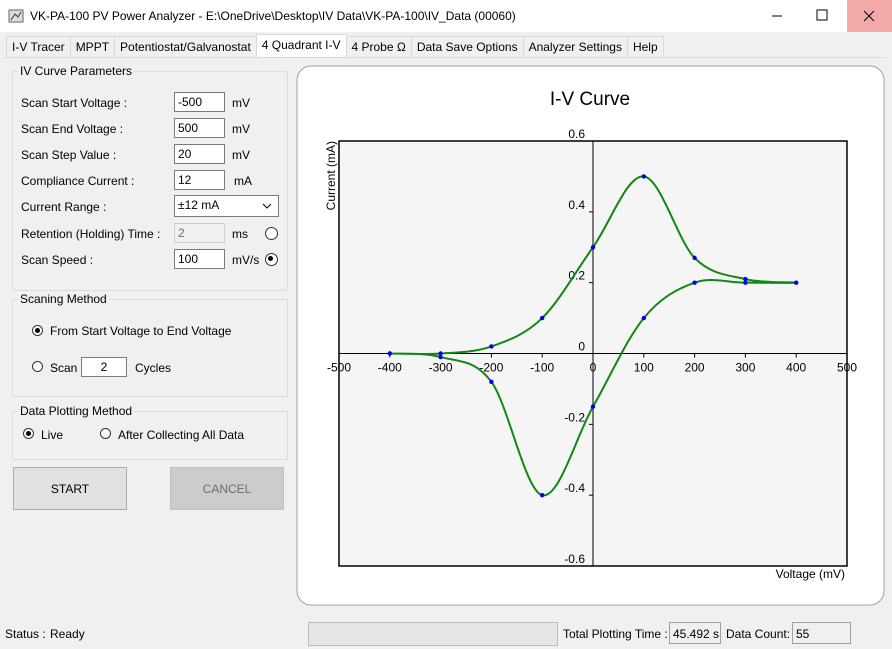  What do you see at coordinates (644, 368) in the screenshot?
I see `x-tick-label: 100` at bounding box center [644, 368].